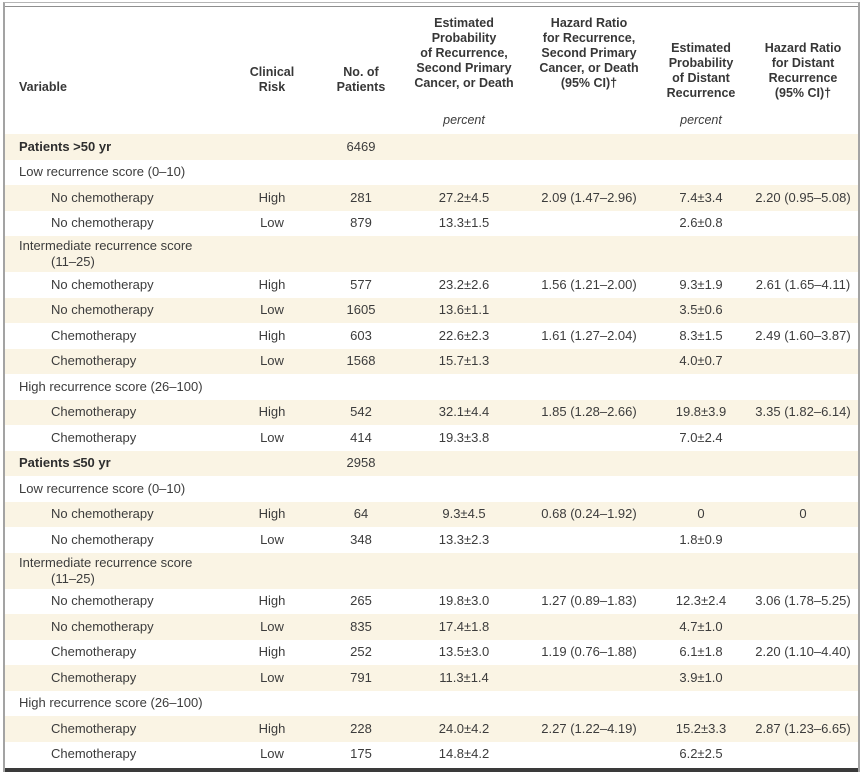  Describe the element at coordinates (701, 361) in the screenshot. I see `est-prob-distant-cell: 4.0±0.7` at that location.